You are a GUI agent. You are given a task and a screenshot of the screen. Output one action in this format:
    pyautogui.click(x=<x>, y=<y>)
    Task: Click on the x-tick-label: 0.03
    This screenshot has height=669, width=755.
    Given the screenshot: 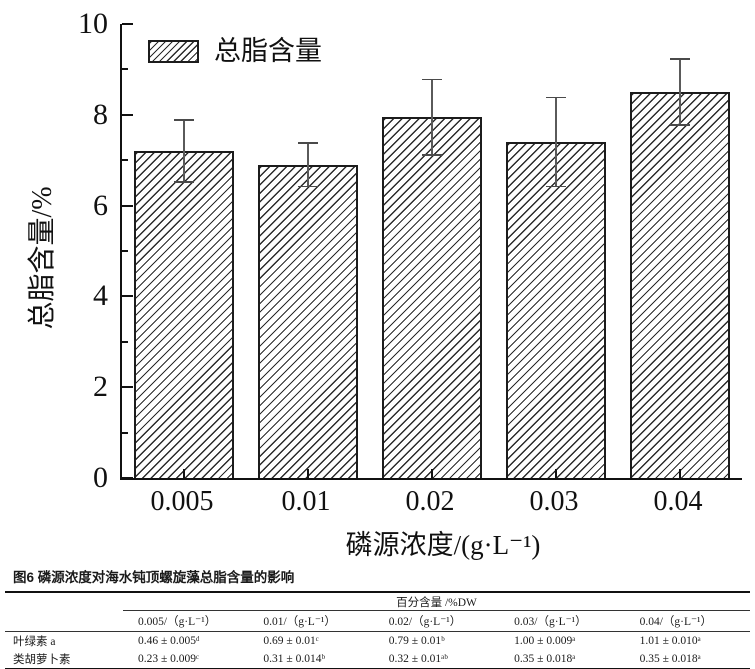 What is the action you would take?
    pyautogui.click(x=554, y=501)
    